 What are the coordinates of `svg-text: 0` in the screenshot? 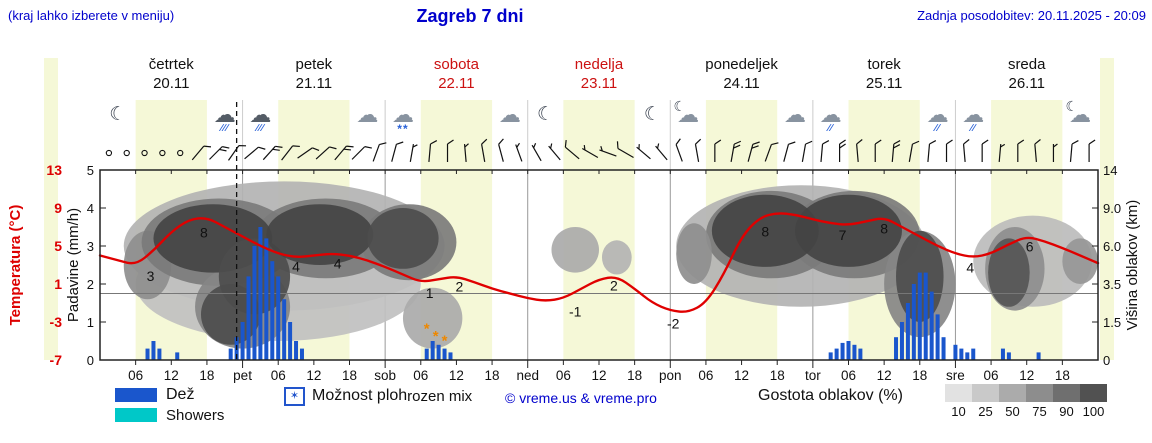 It's located at (90, 360).